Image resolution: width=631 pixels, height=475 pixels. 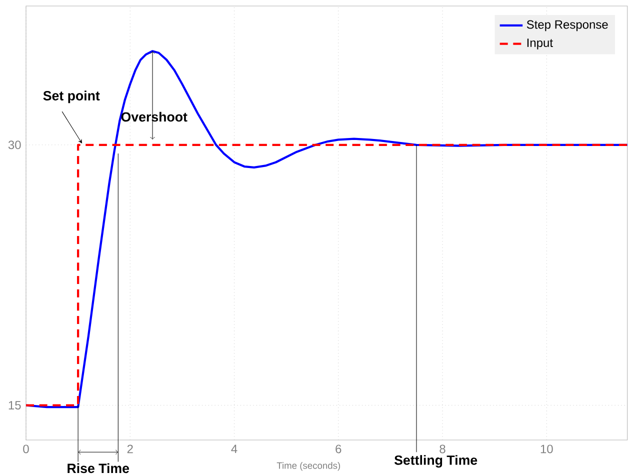 I want to click on legend-label: Input, so click(x=540, y=44).